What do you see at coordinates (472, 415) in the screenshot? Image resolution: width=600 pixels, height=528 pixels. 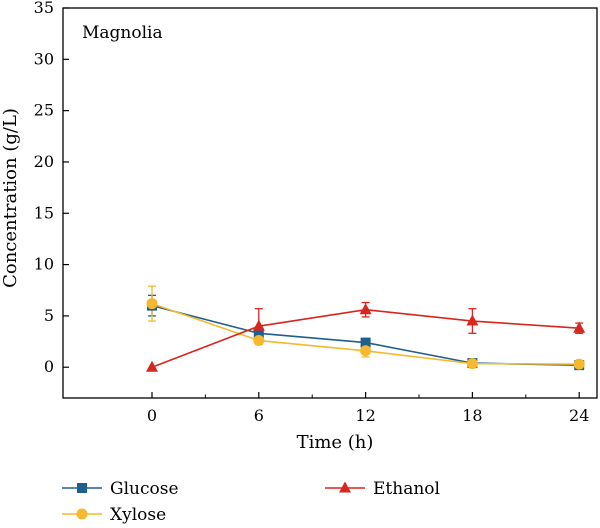 I see `x-tick-label: 18` at bounding box center [472, 415].